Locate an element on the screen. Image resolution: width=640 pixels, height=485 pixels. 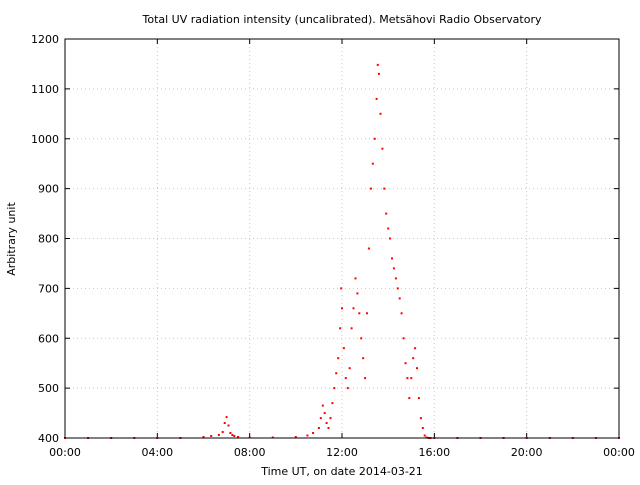
y-tick-label: 900 is located at coordinates (48, 189).